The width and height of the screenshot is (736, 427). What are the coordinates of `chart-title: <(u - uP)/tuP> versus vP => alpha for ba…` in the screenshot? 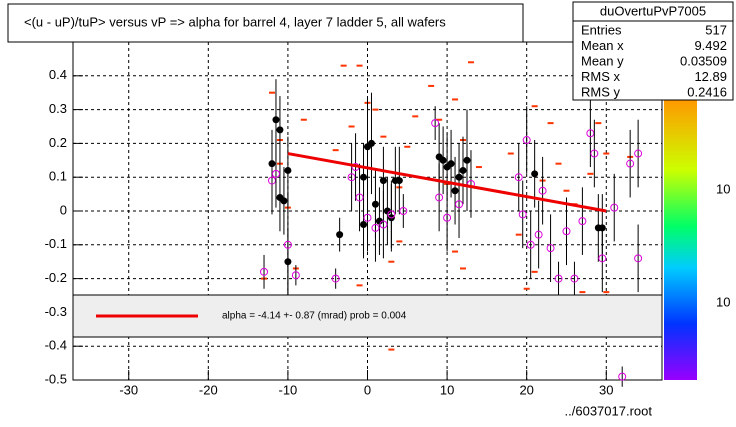 It's located at (235, 21).